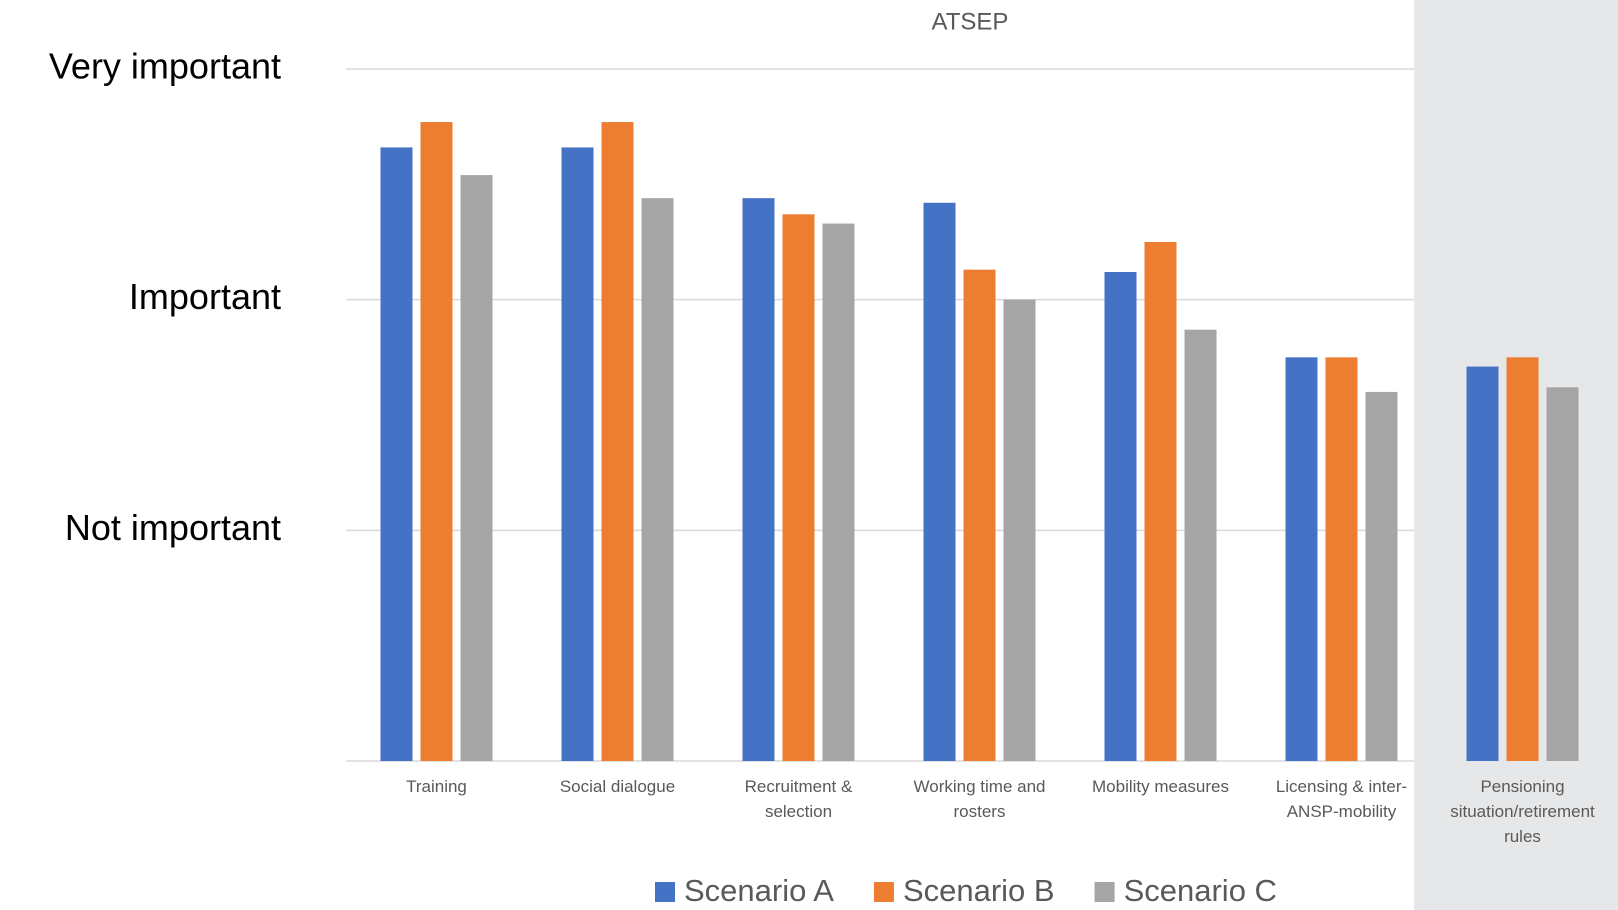  Describe the element at coordinates (617, 786) in the screenshot. I see `x-tick-label: Social dialogue` at that location.